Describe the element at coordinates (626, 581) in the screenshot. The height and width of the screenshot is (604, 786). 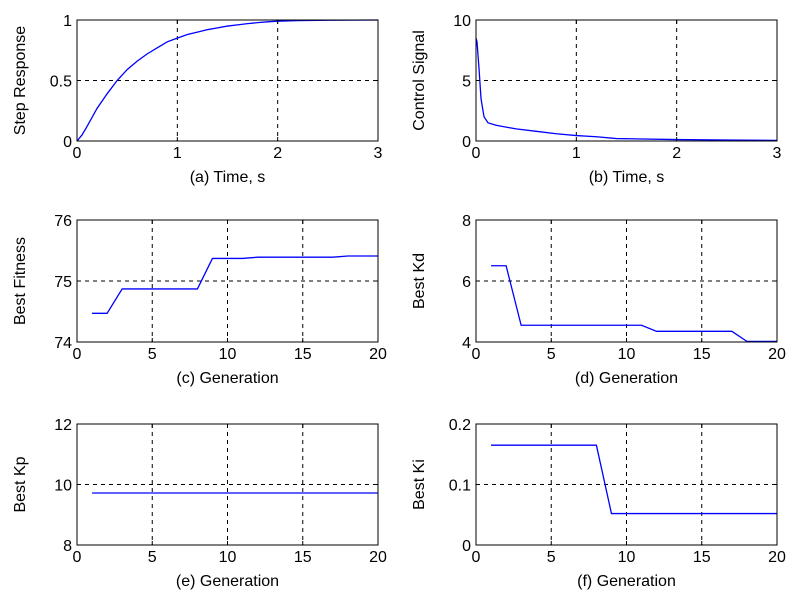
I see `x-axis-label: (f) Generation` at that location.